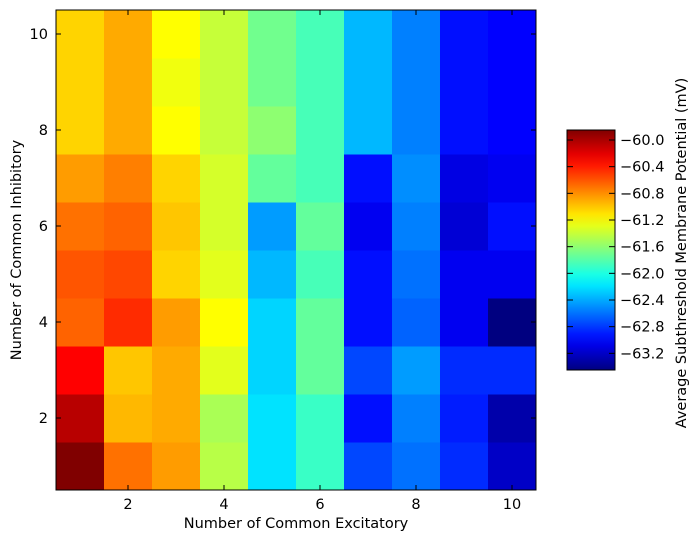 This screenshot has width=700, height=542. I want to click on y-tick-label: 4, so click(43, 323).